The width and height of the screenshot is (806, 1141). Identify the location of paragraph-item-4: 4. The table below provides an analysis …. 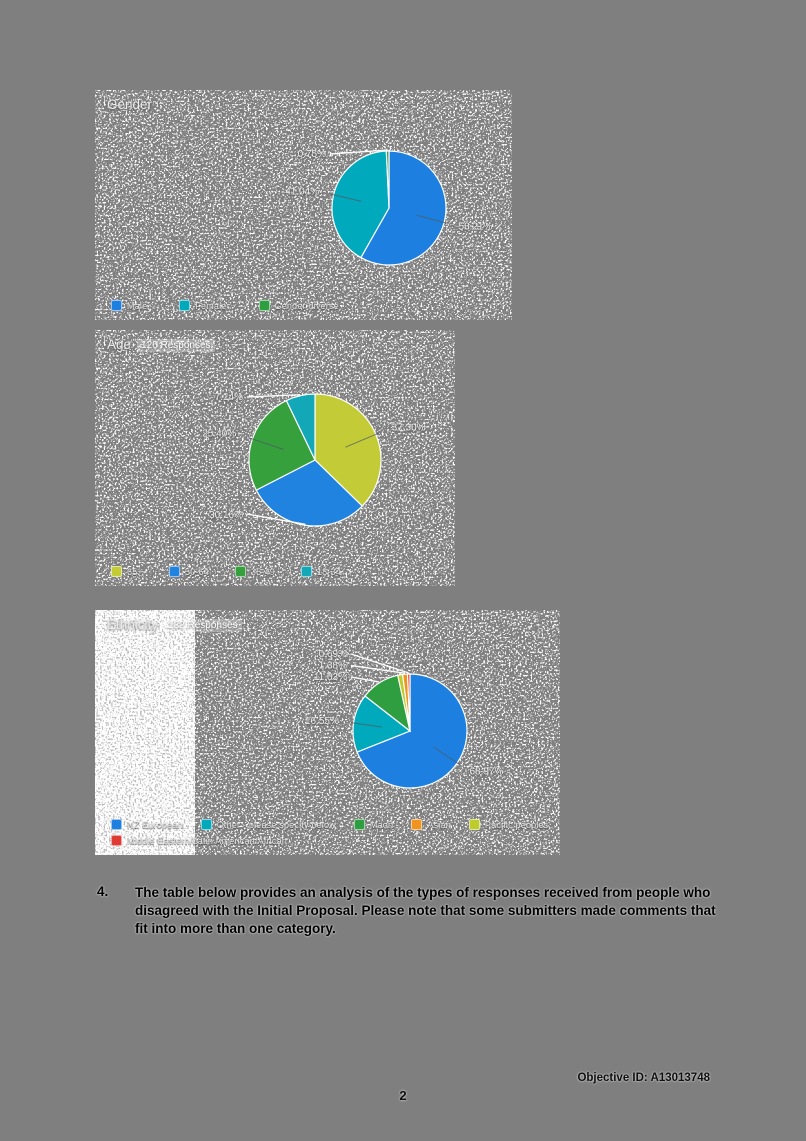
(408, 910).